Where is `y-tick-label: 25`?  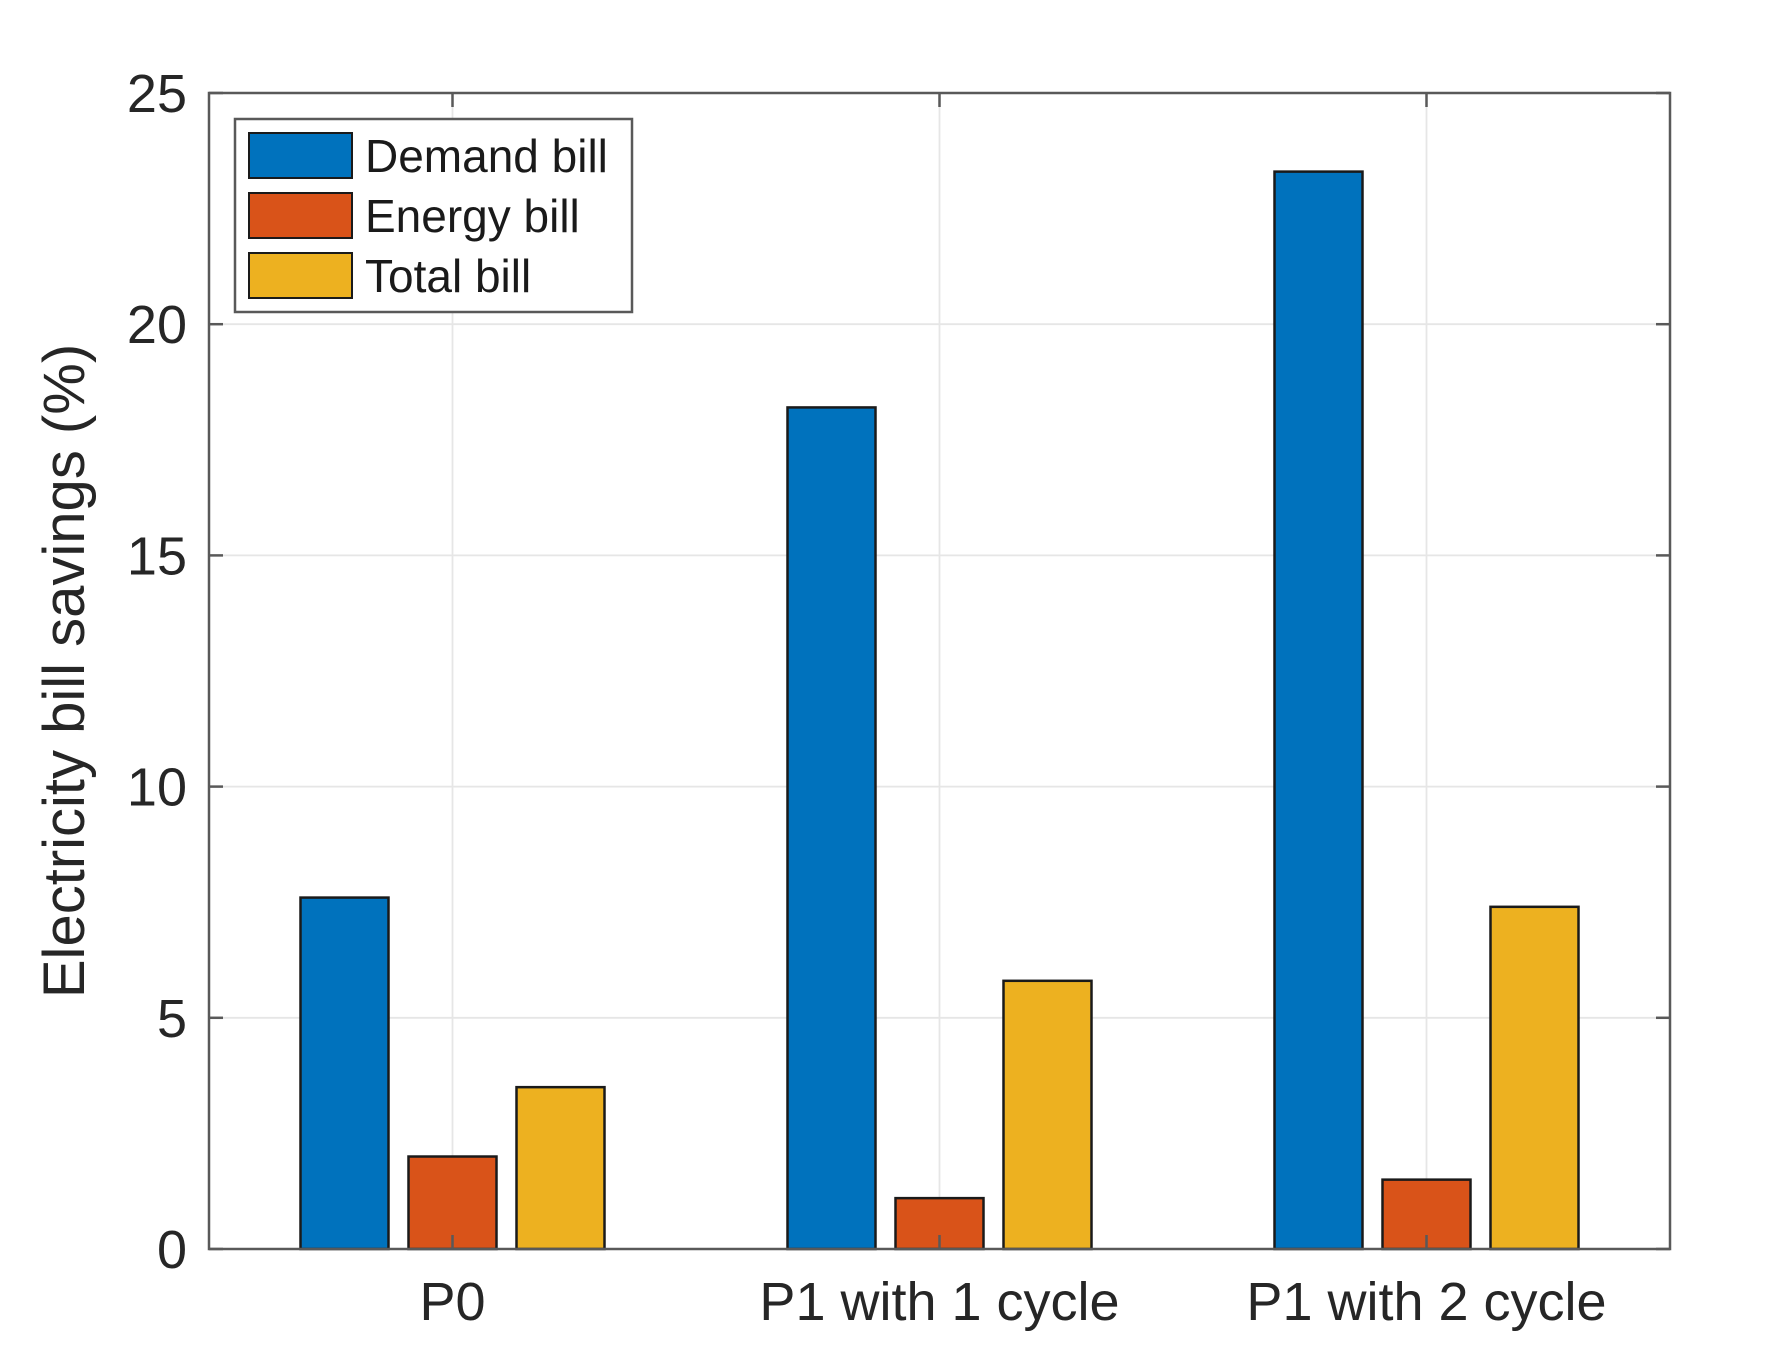 y-tick-label: 25 is located at coordinates (157, 94).